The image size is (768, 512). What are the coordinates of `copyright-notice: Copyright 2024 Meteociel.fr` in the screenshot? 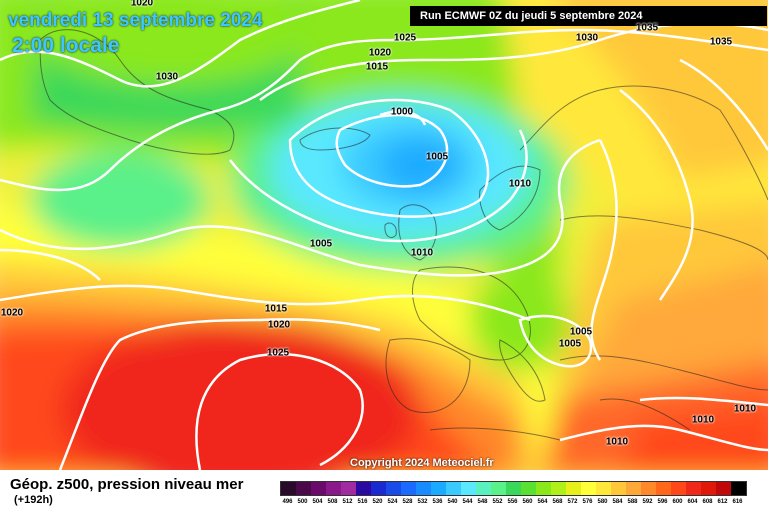 It's located at (422, 463).